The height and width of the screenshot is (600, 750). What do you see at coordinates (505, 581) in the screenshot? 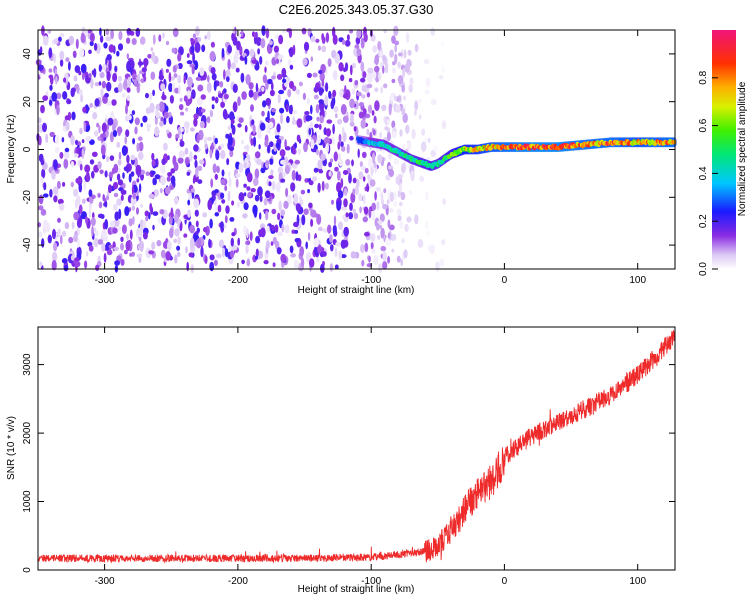
I see `snr-x-tick-label: 0` at bounding box center [505, 581].